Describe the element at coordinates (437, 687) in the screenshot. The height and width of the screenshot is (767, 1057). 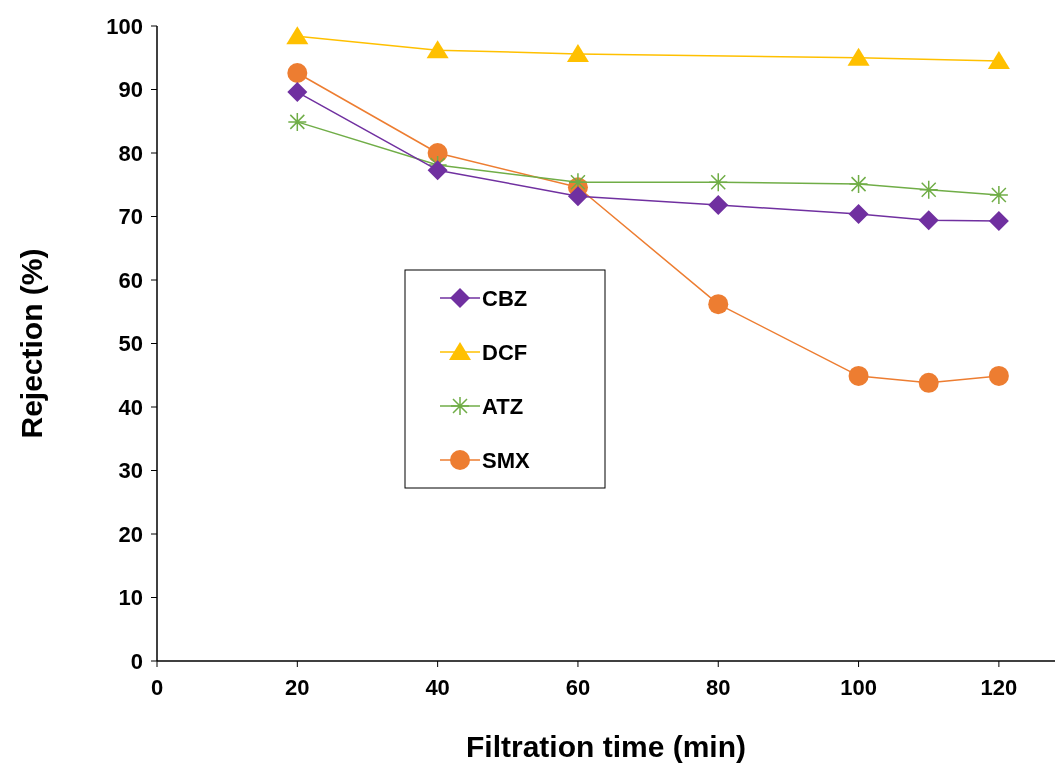
I see `x-tick-label: 40` at that location.